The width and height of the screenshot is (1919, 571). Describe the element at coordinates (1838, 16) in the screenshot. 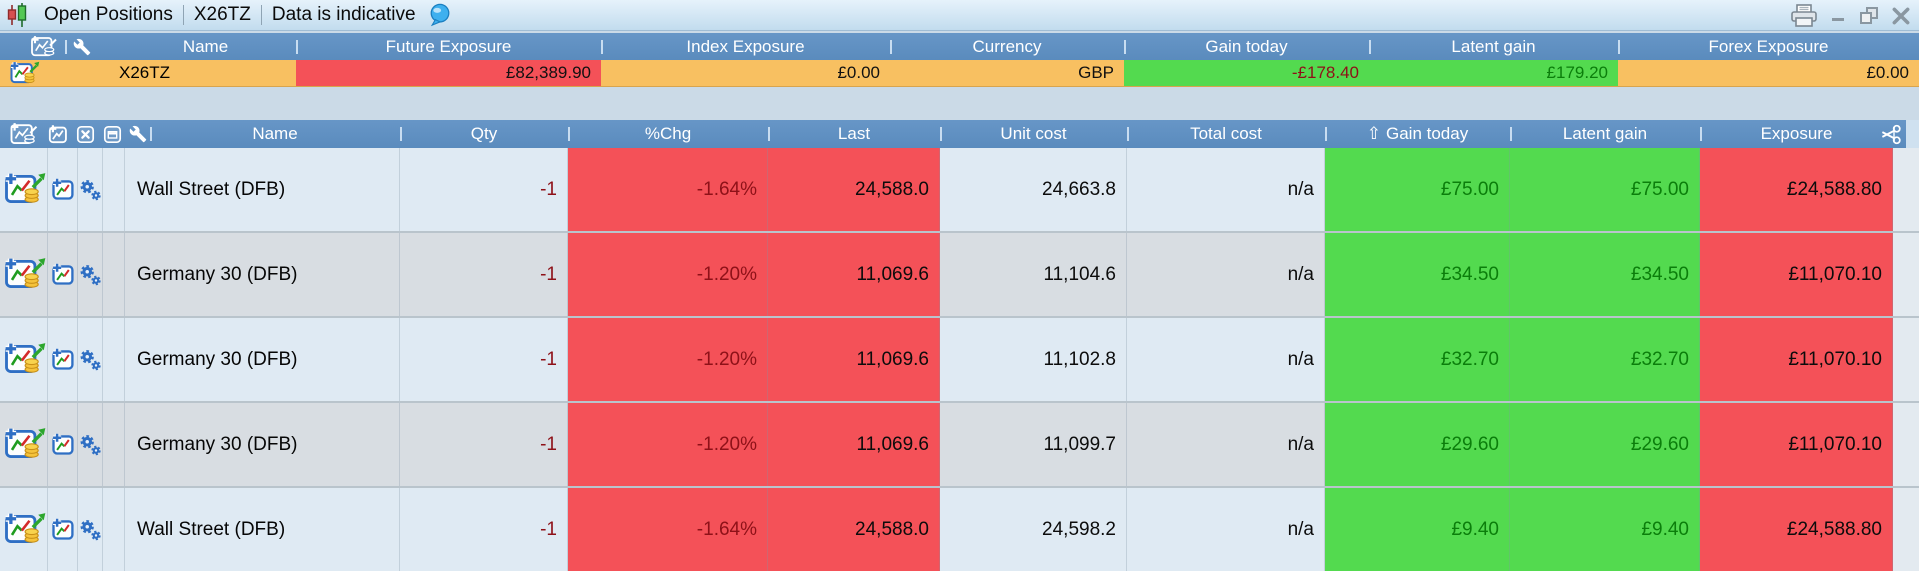

I see `minimize-button` at that location.